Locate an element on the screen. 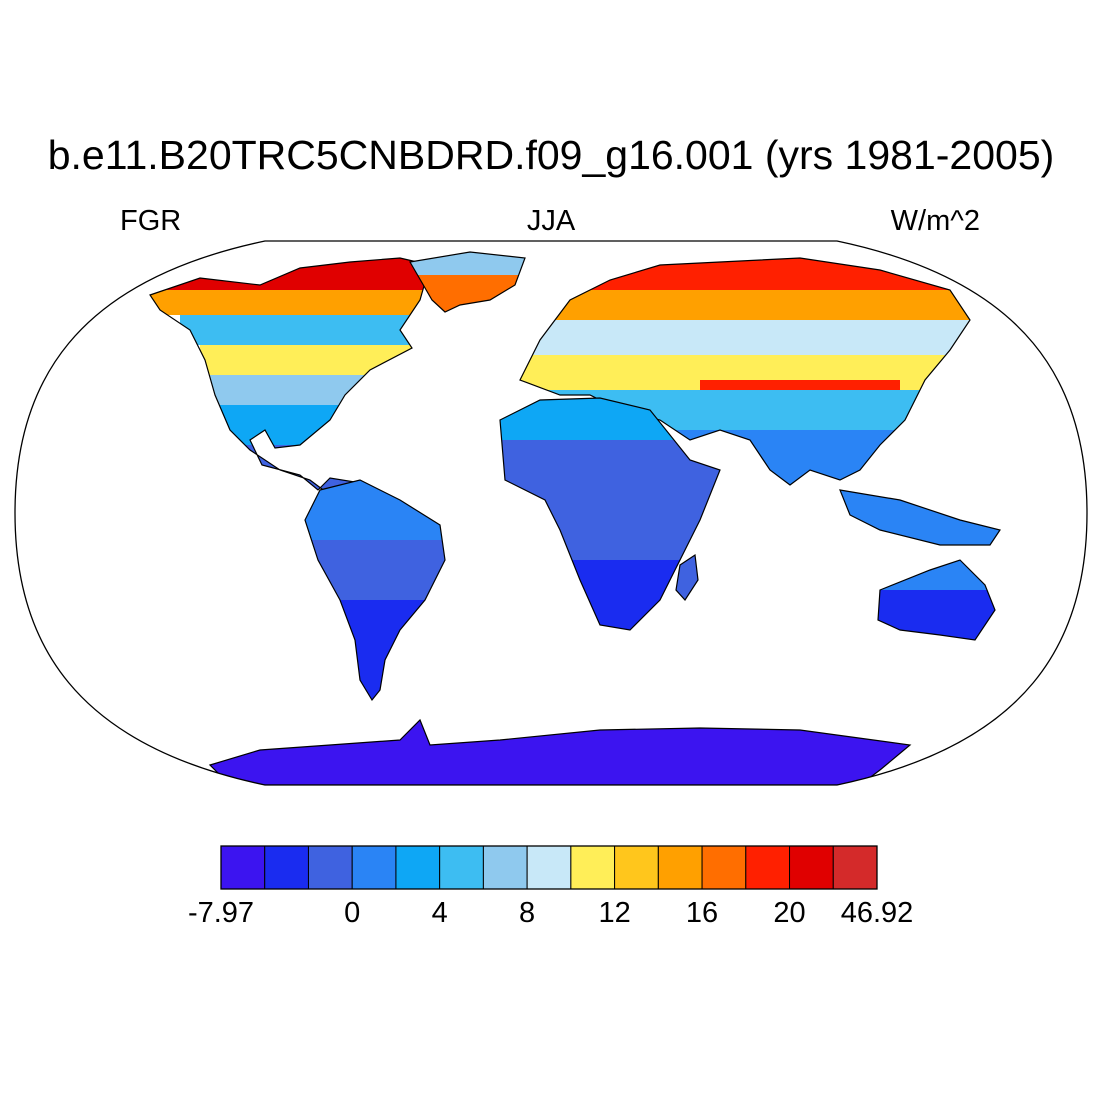  colorbar-tick-label: 8 is located at coordinates (527, 913).